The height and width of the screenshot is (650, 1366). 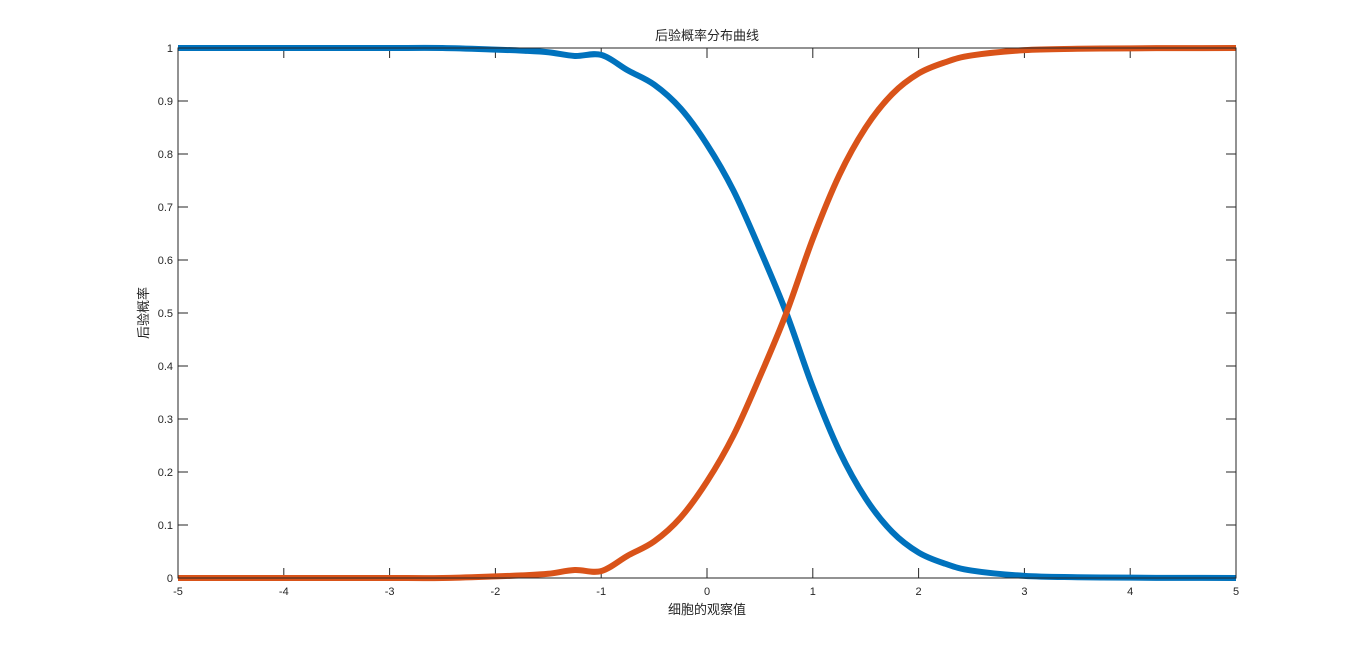 What do you see at coordinates (390, 592) in the screenshot?
I see `x-tick-label: -3` at bounding box center [390, 592].